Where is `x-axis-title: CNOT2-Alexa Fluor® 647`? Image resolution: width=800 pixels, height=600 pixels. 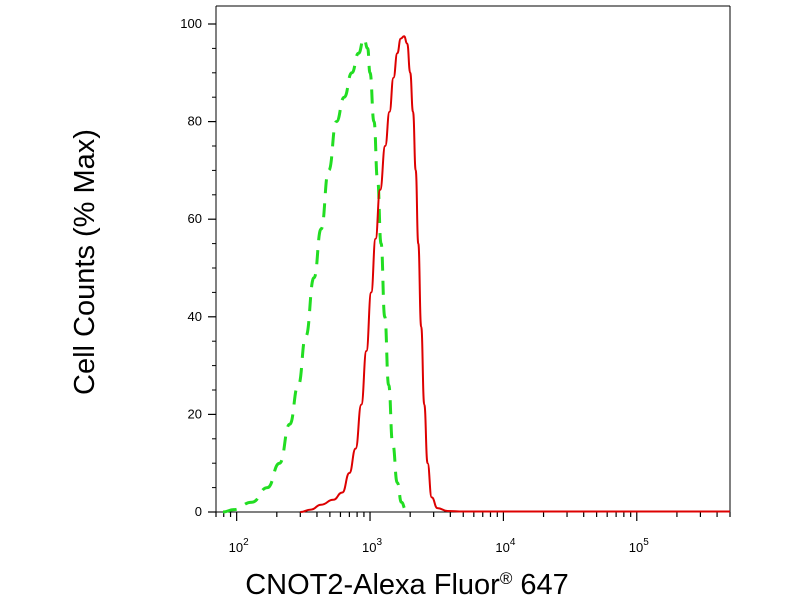 x-axis-title: CNOT2-Alexa Fluor® 647 is located at coordinates (407, 584).